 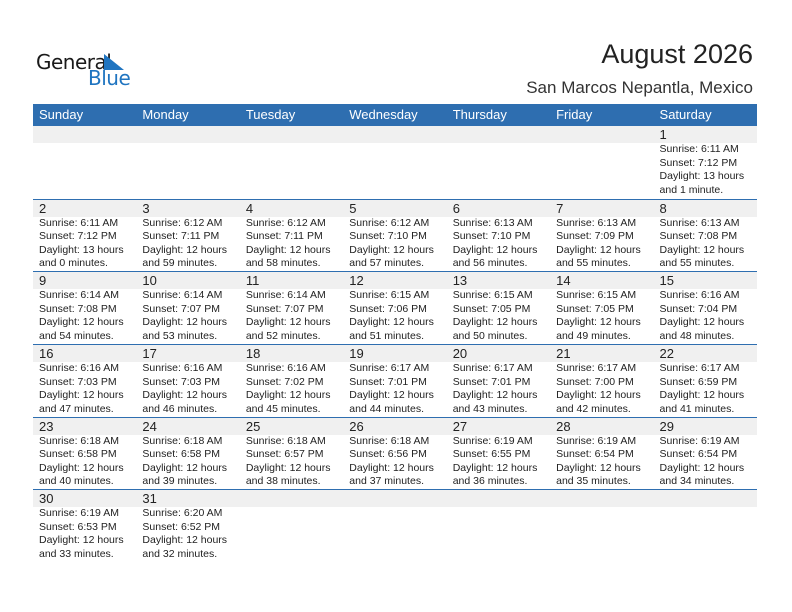 What do you see at coordinates (61, 114) in the screenshot?
I see `weekday-sunday: Sunday` at bounding box center [61, 114].